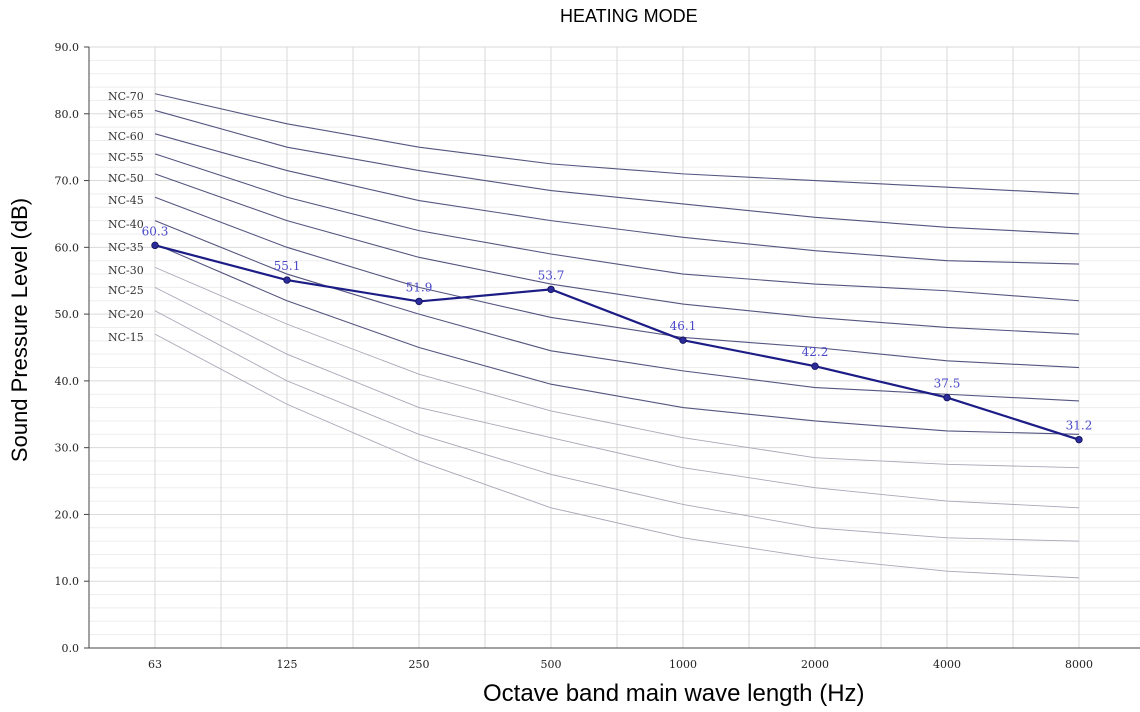  Describe the element at coordinates (947, 384) in the screenshot. I see `data-label: 37.5` at that location.